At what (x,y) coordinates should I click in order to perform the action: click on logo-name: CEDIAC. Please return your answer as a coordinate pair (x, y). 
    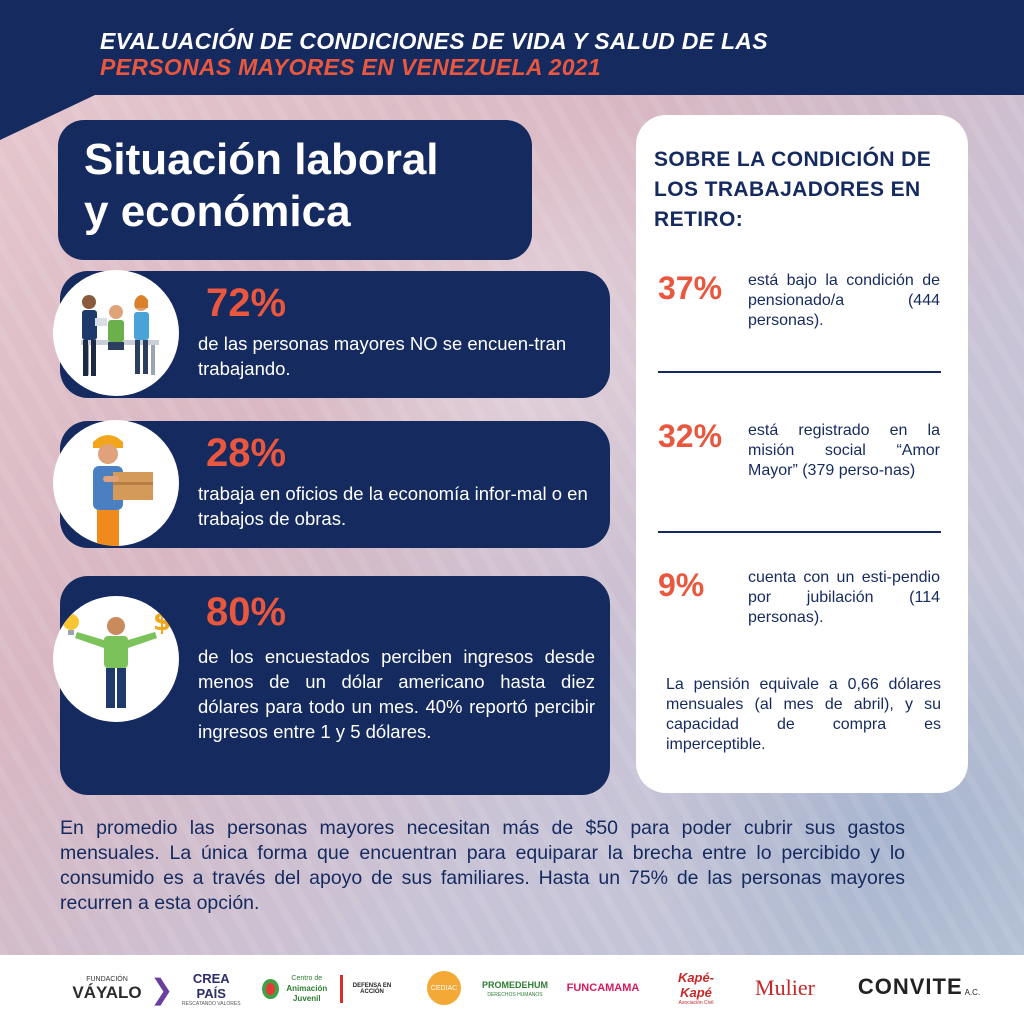
    Looking at the image, I should click on (444, 988).